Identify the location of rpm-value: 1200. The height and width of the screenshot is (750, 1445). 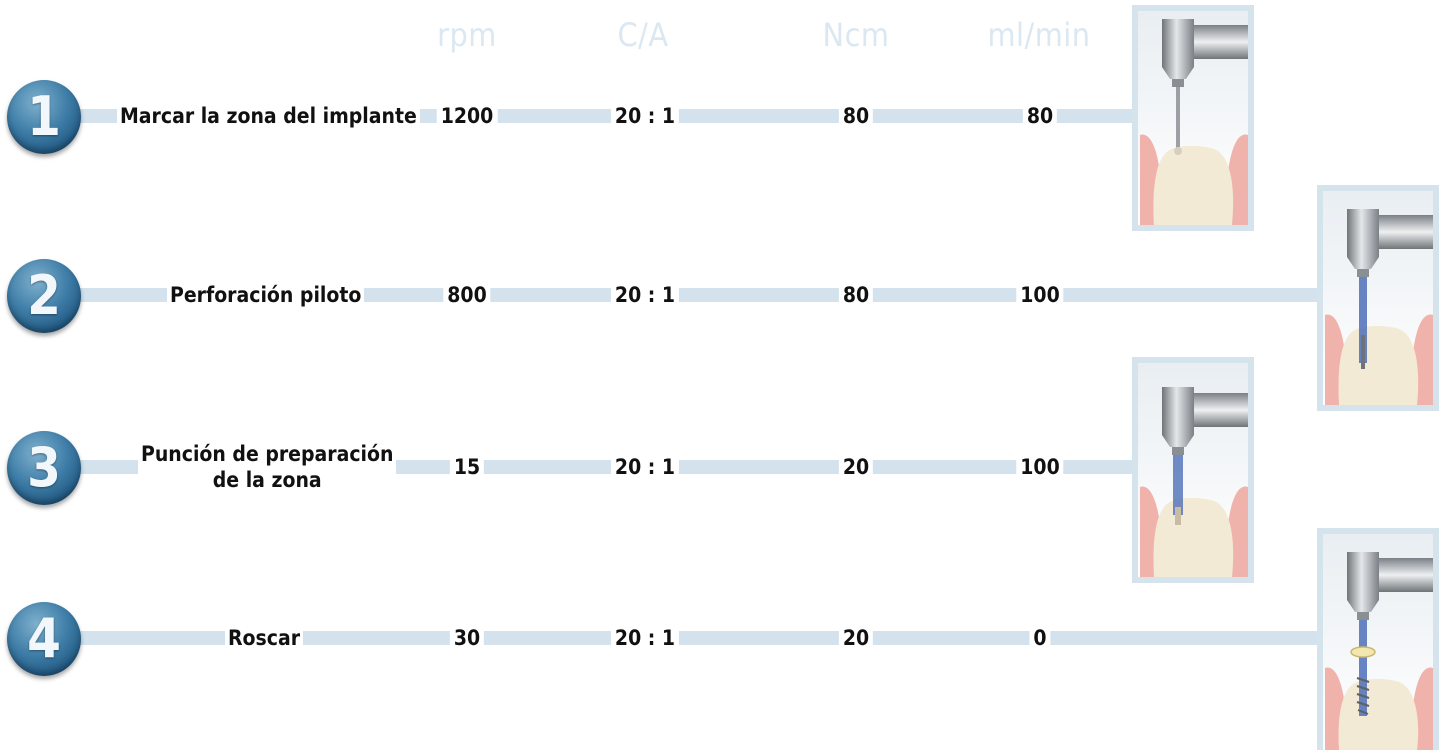
(467, 116).